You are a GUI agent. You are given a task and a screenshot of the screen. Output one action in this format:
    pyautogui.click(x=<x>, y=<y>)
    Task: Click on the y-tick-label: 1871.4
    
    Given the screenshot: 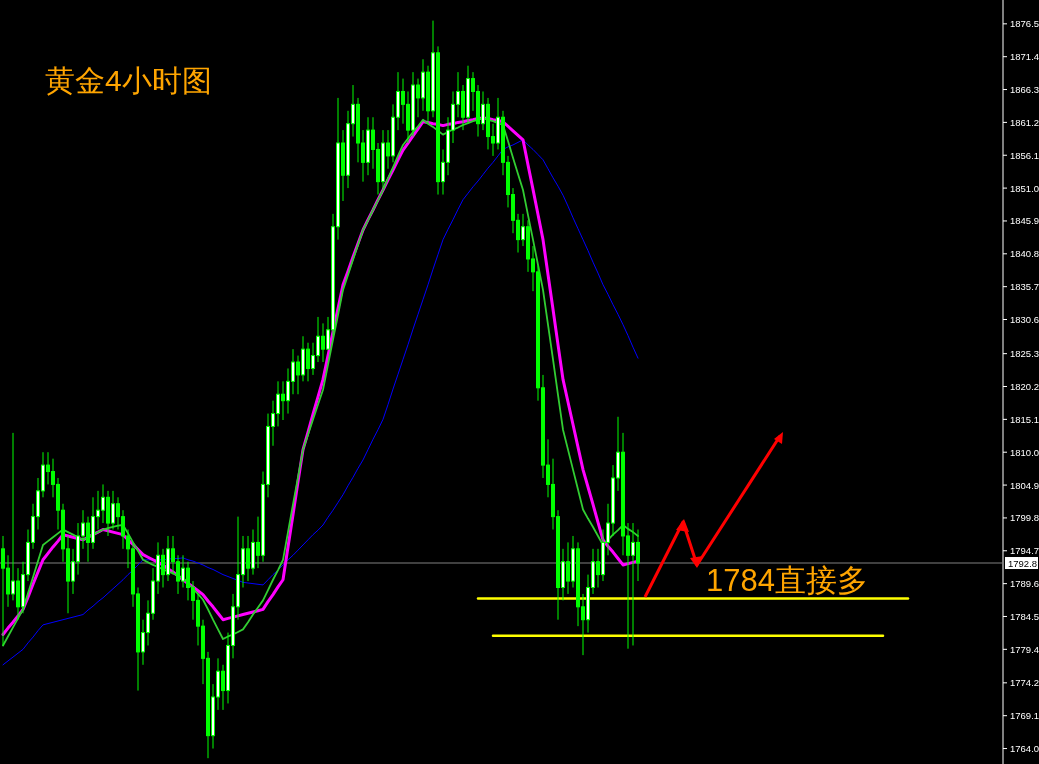 What is the action you would take?
    pyautogui.click(x=1024, y=57)
    